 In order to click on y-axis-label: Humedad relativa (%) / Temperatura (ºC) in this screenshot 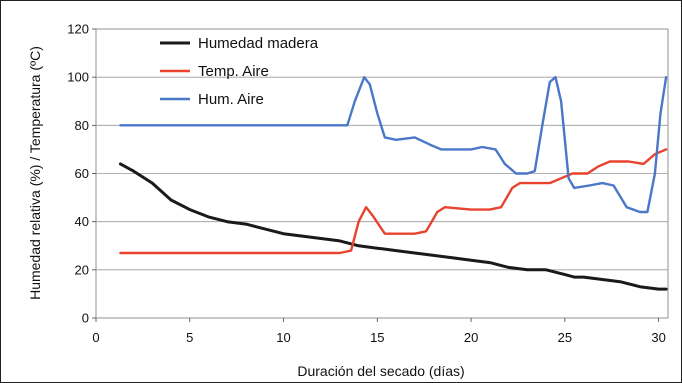, I will do `click(35, 173)`.